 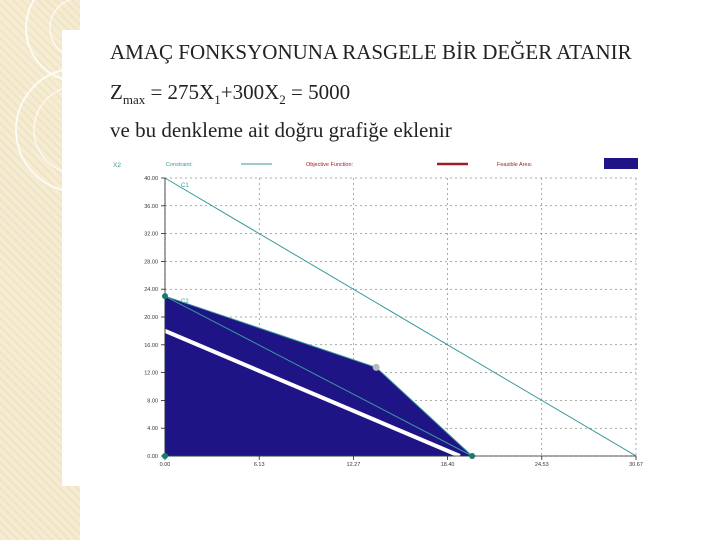 I want to click on legend-label-feasible: Feasible Area:, so click(x=515, y=165).